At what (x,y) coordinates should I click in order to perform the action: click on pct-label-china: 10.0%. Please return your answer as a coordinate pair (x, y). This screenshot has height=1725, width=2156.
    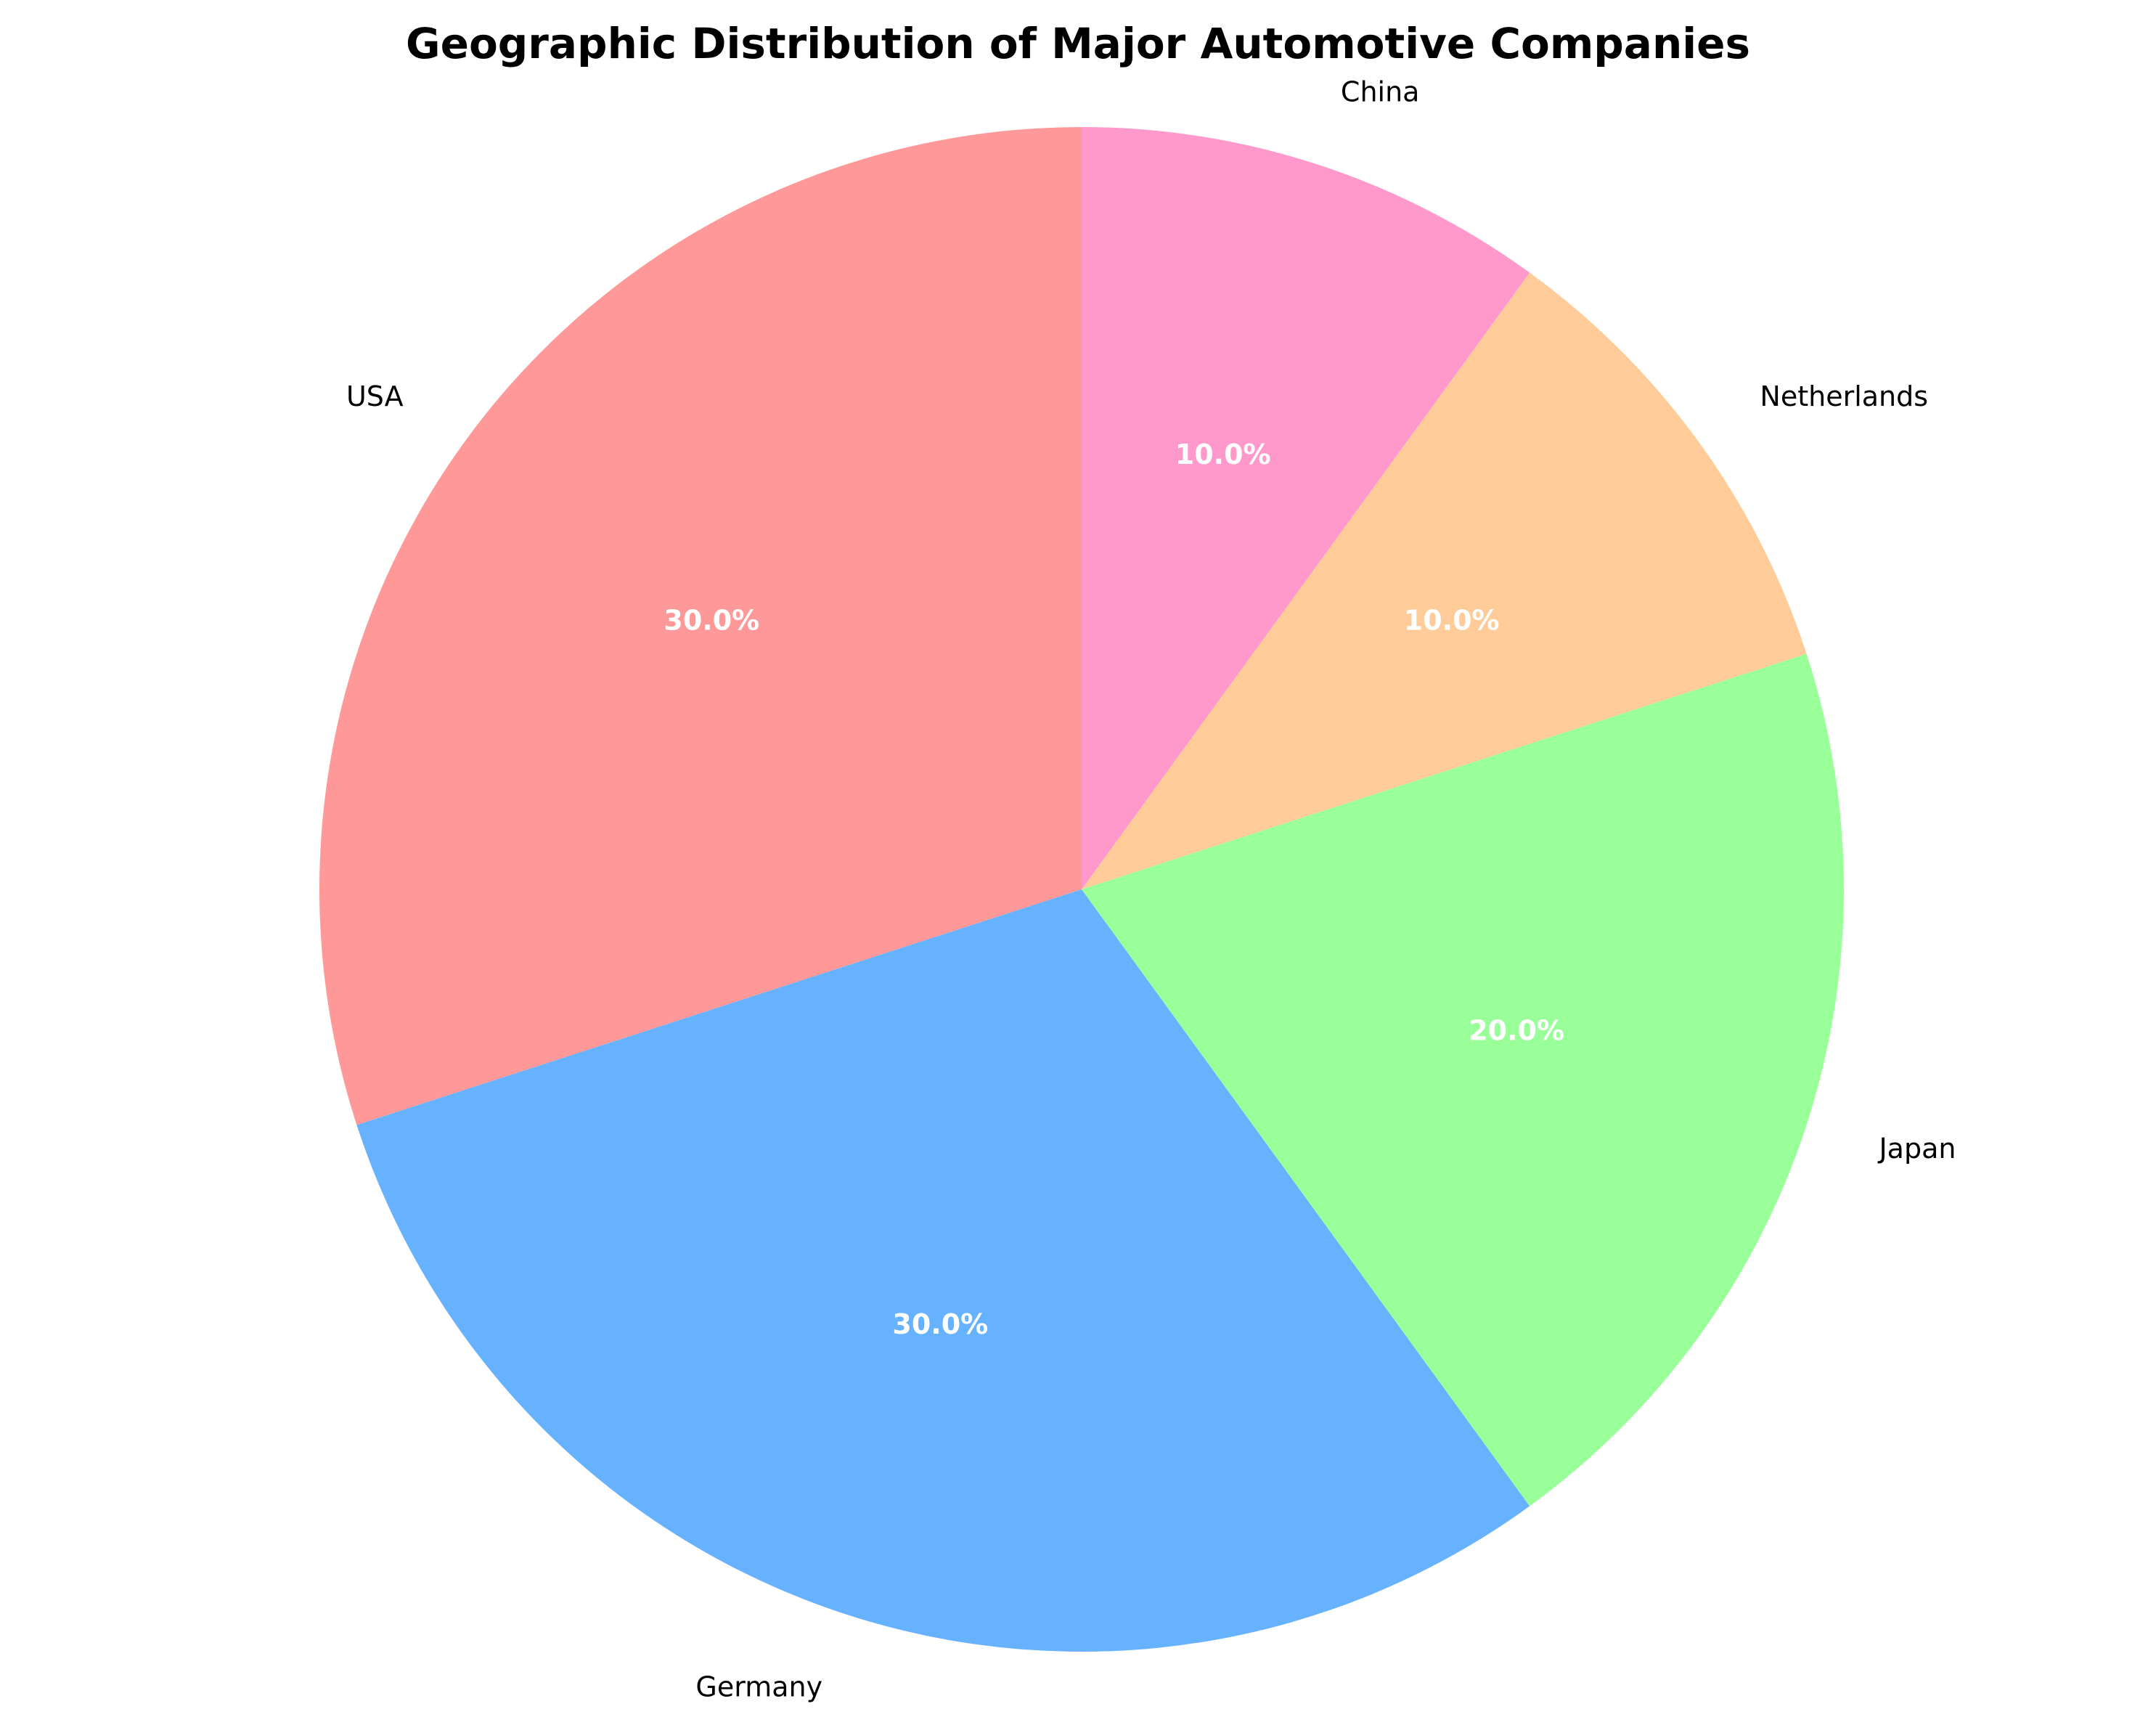
    Looking at the image, I should click on (1223, 454).